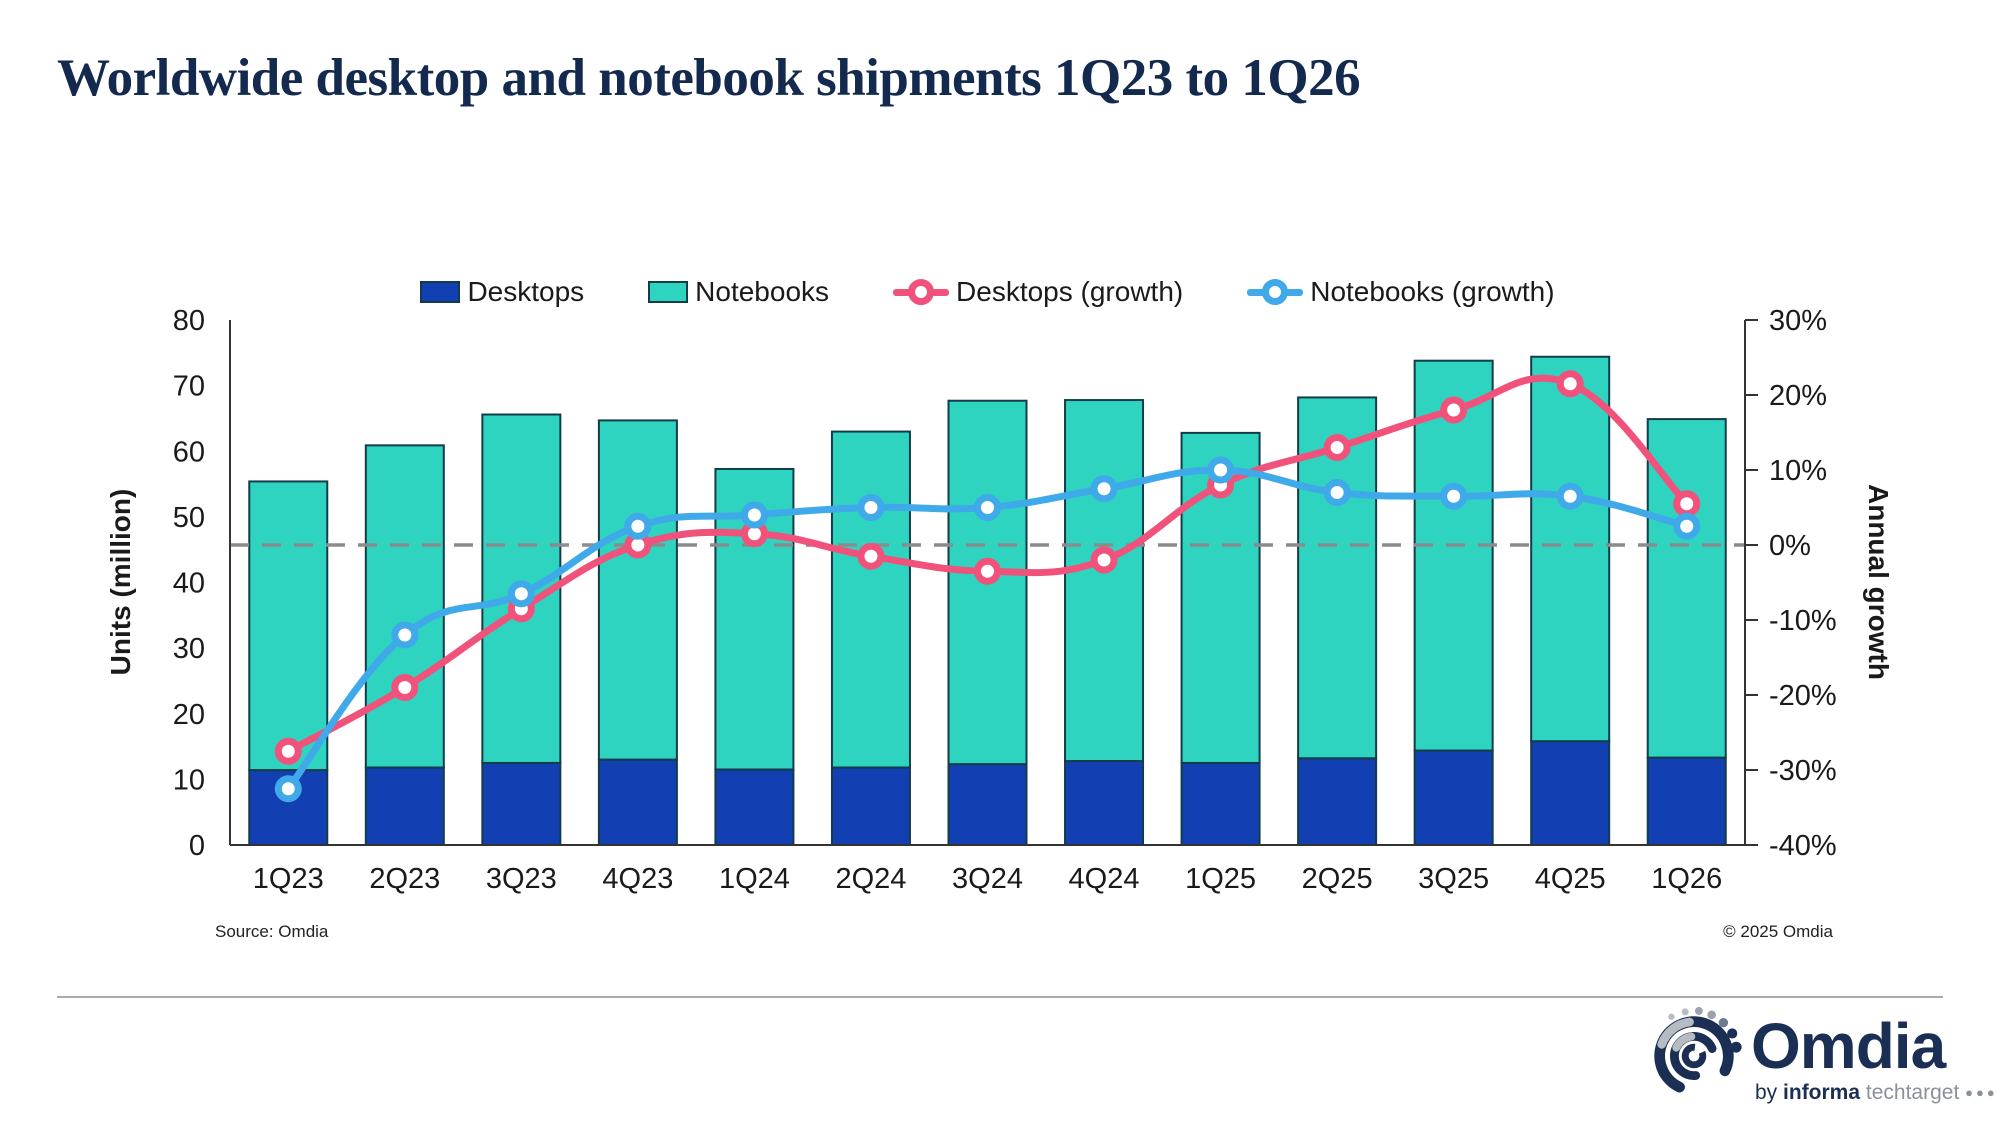 The width and height of the screenshot is (2000, 1125). What do you see at coordinates (1803, 846) in the screenshot?
I see `y-tick-label-right: -40%` at bounding box center [1803, 846].